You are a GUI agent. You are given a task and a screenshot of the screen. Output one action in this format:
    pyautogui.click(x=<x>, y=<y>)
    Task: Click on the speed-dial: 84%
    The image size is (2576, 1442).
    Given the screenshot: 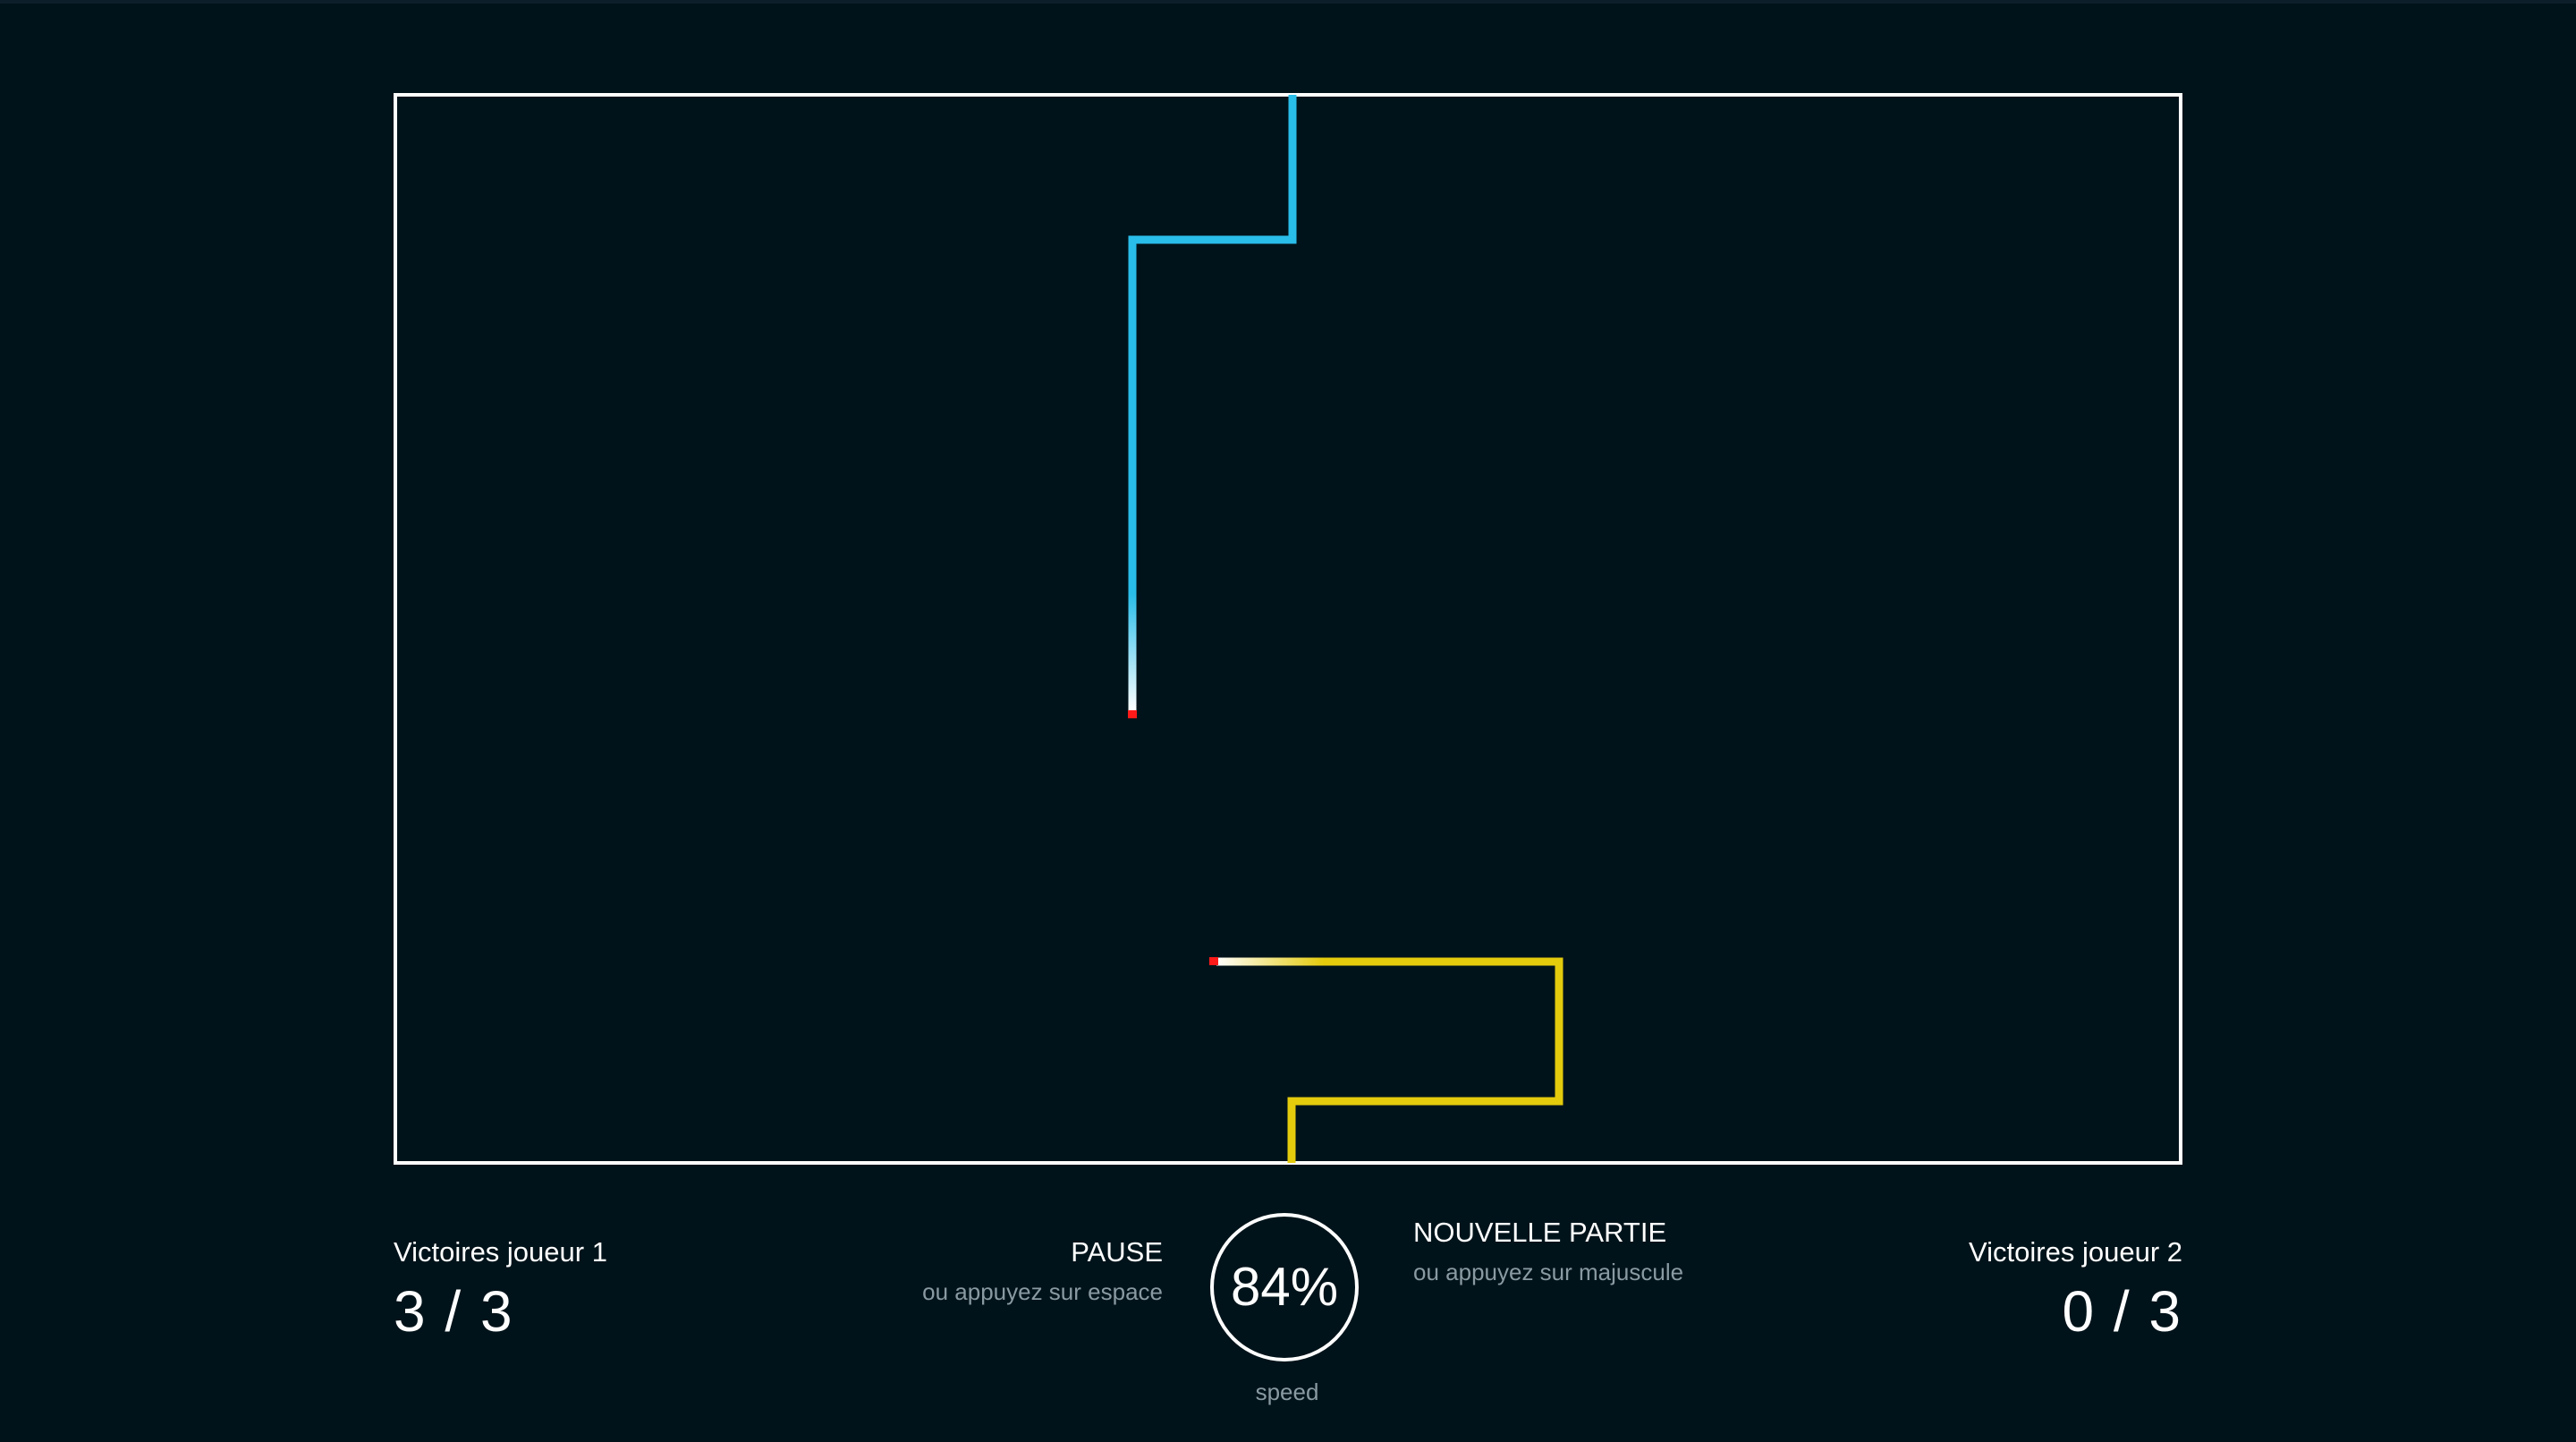 What is the action you would take?
    pyautogui.click(x=1284, y=1287)
    